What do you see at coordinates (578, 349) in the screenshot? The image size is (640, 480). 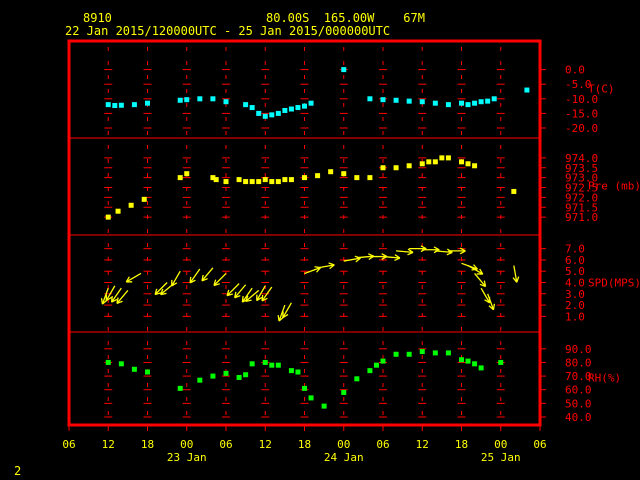 I see `y-tick-label: 90.0` at bounding box center [578, 349].